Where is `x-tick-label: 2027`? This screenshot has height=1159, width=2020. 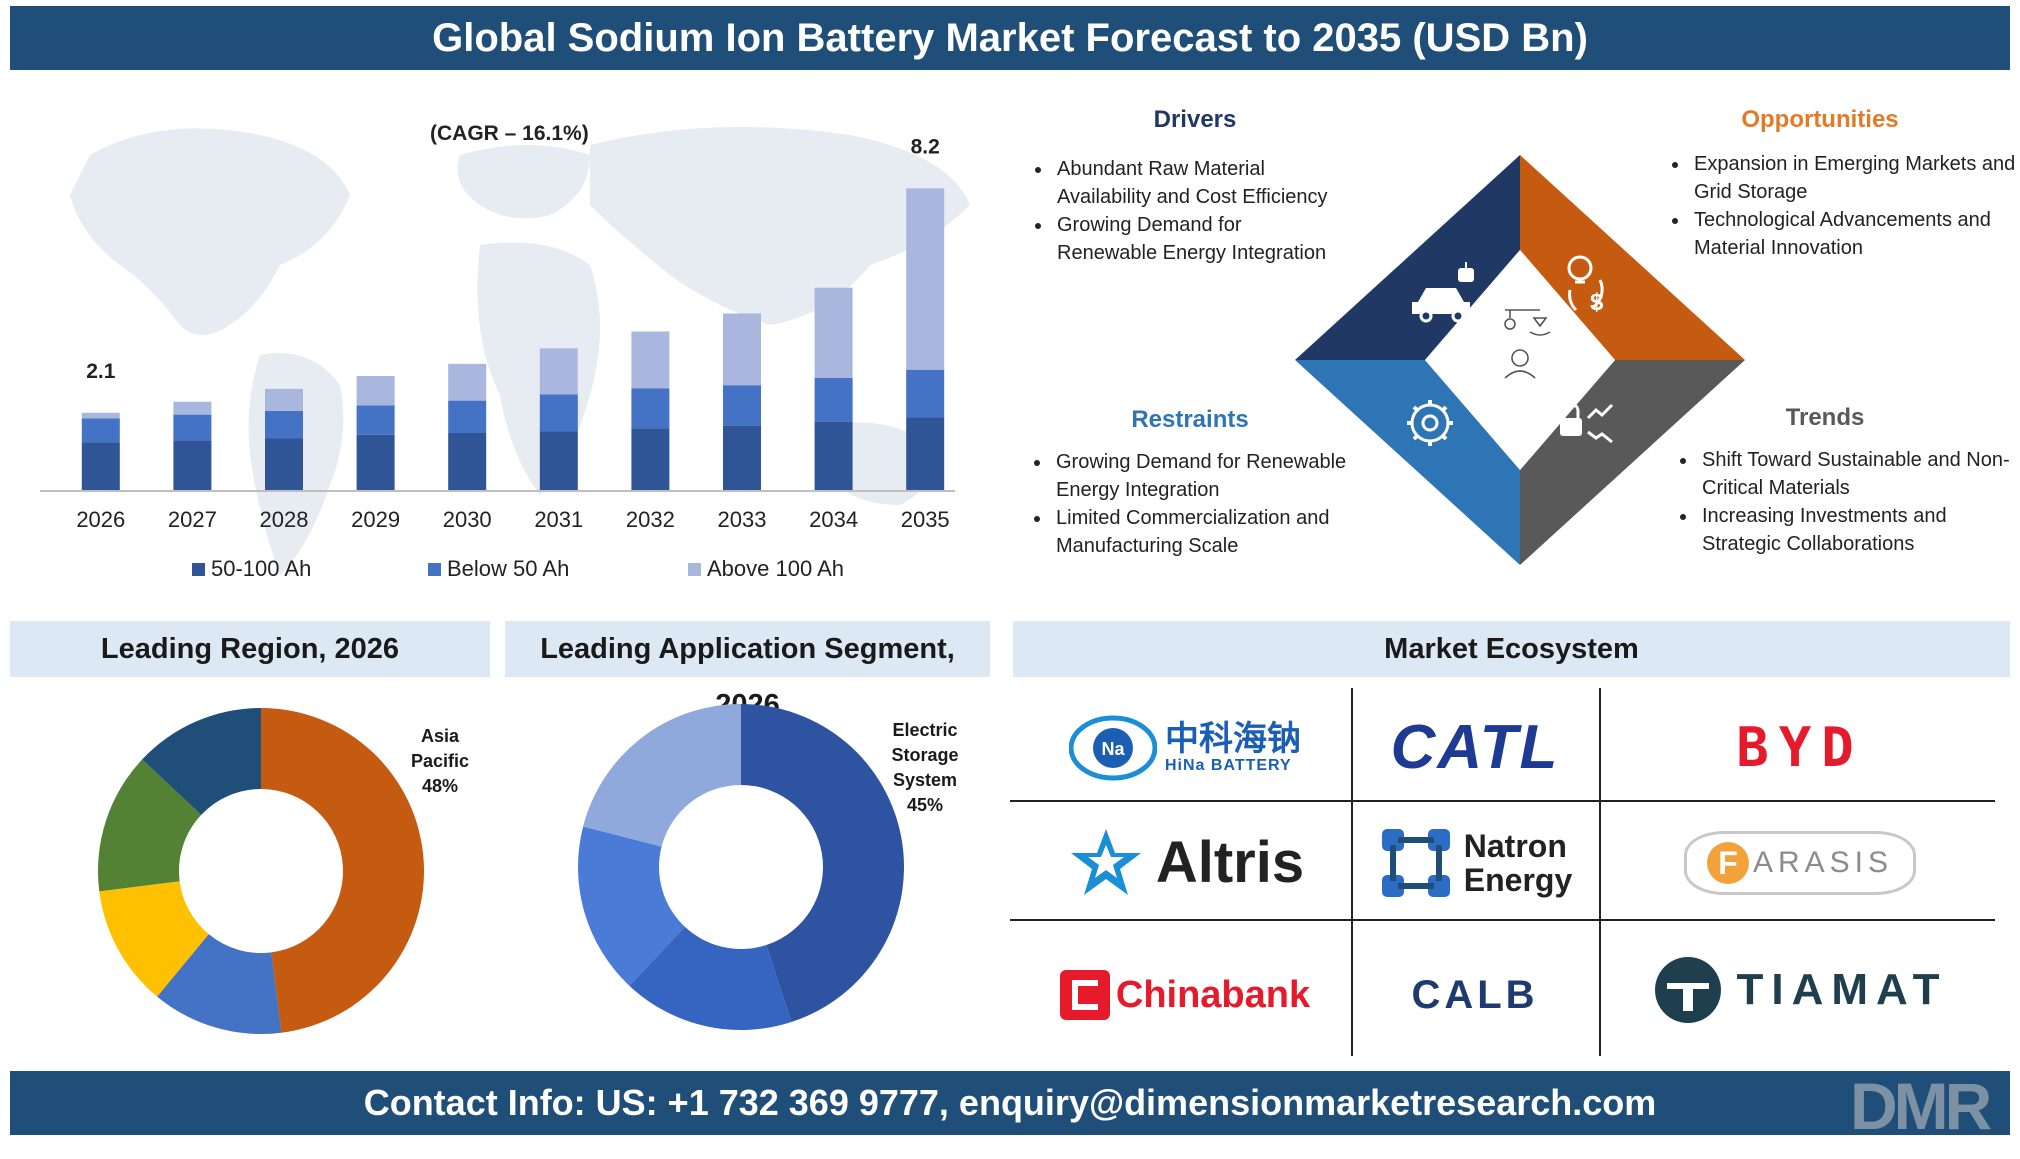 x-tick-label: 2027 is located at coordinates (192, 519).